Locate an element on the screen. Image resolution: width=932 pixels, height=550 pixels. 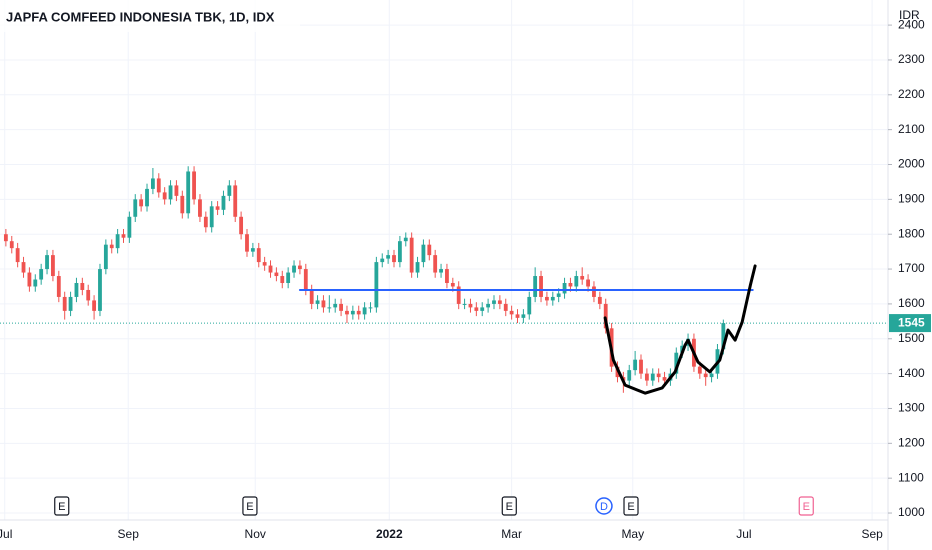
y-tick-label: 1400 is located at coordinates (911, 373).